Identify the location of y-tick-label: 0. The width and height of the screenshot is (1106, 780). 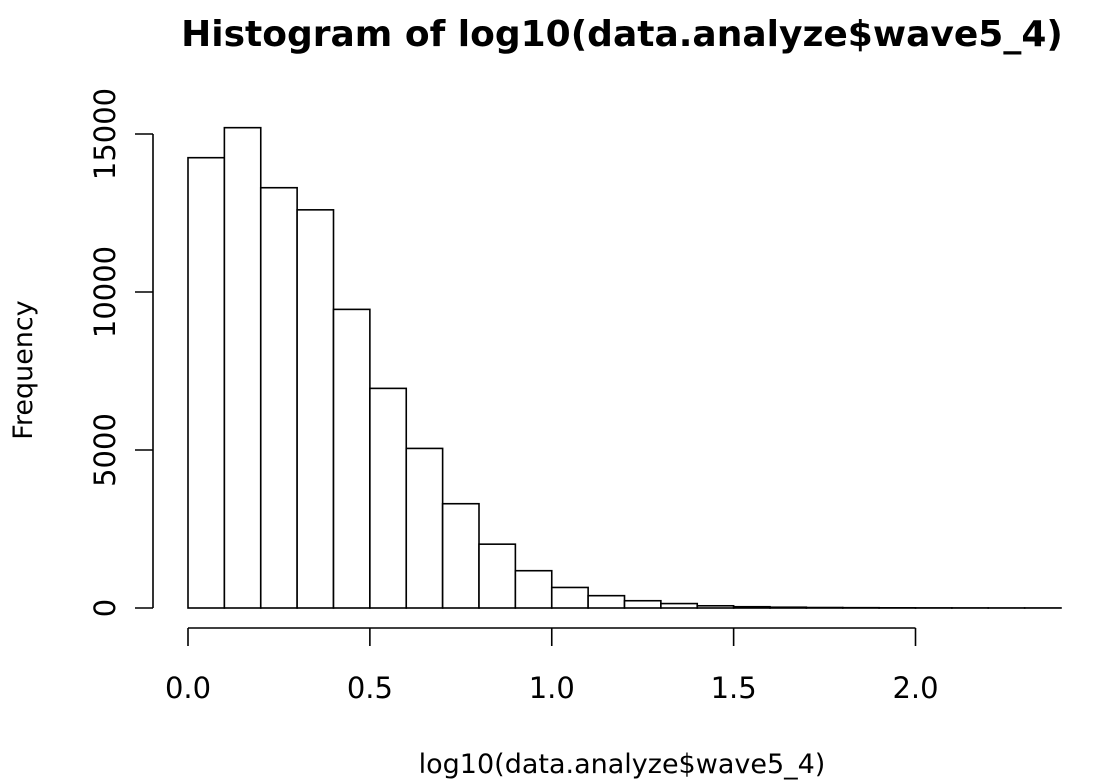
(105, 608).